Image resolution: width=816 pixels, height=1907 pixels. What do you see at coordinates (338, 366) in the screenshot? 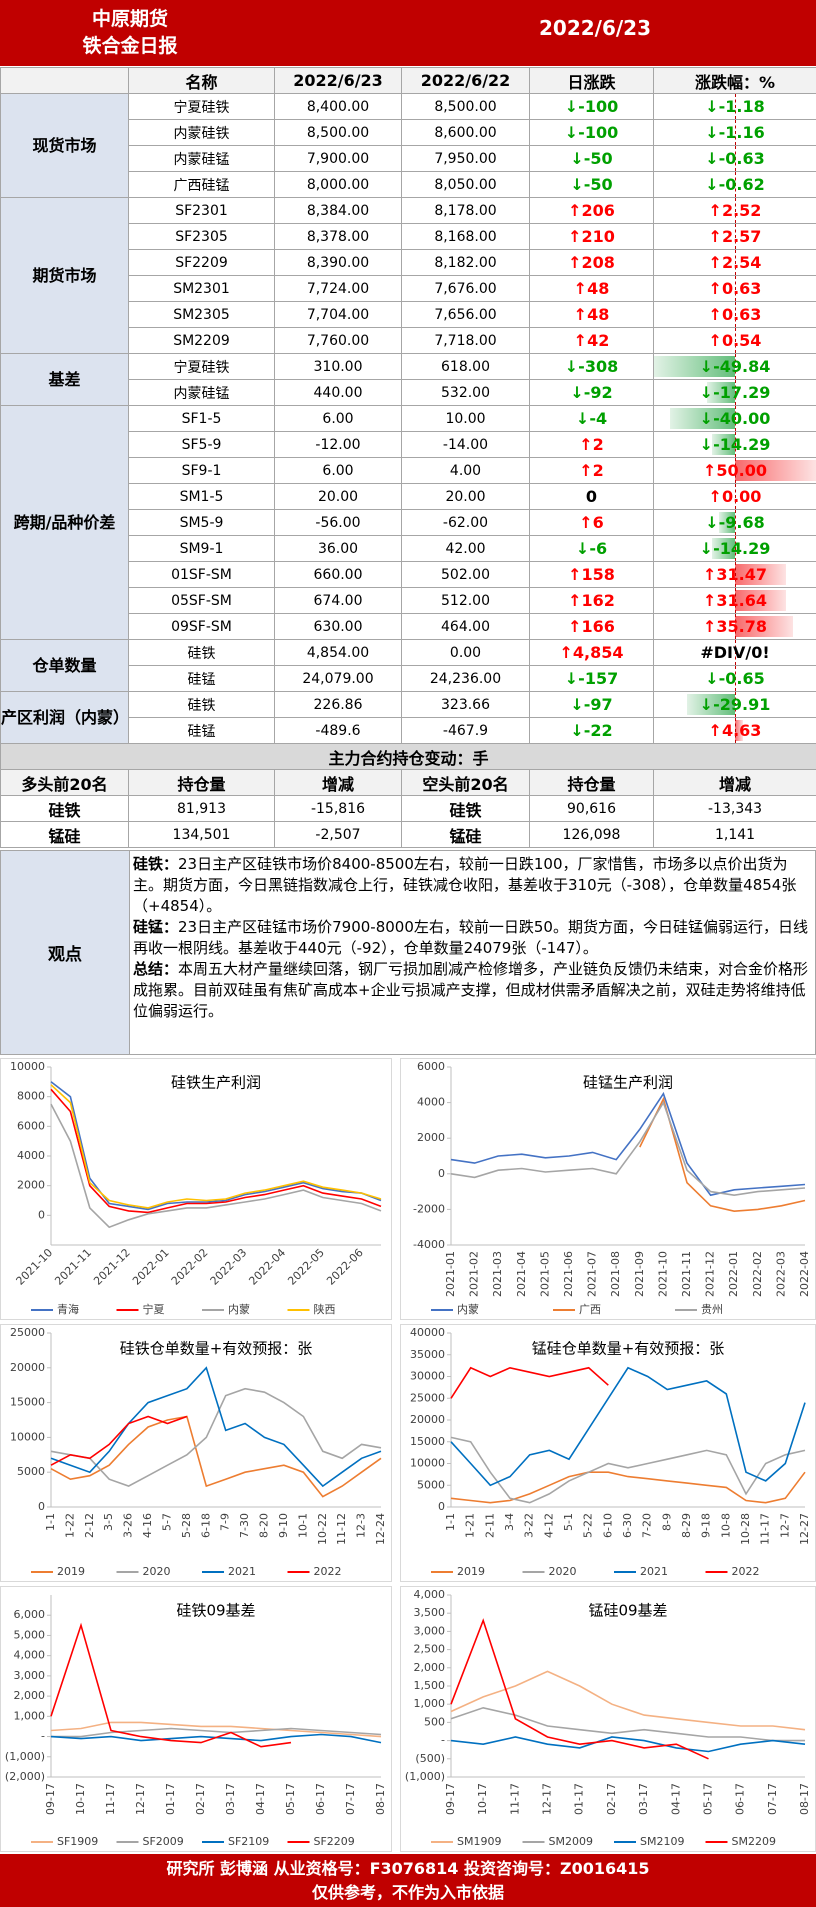
I see `price: 310.00` at bounding box center [338, 366].